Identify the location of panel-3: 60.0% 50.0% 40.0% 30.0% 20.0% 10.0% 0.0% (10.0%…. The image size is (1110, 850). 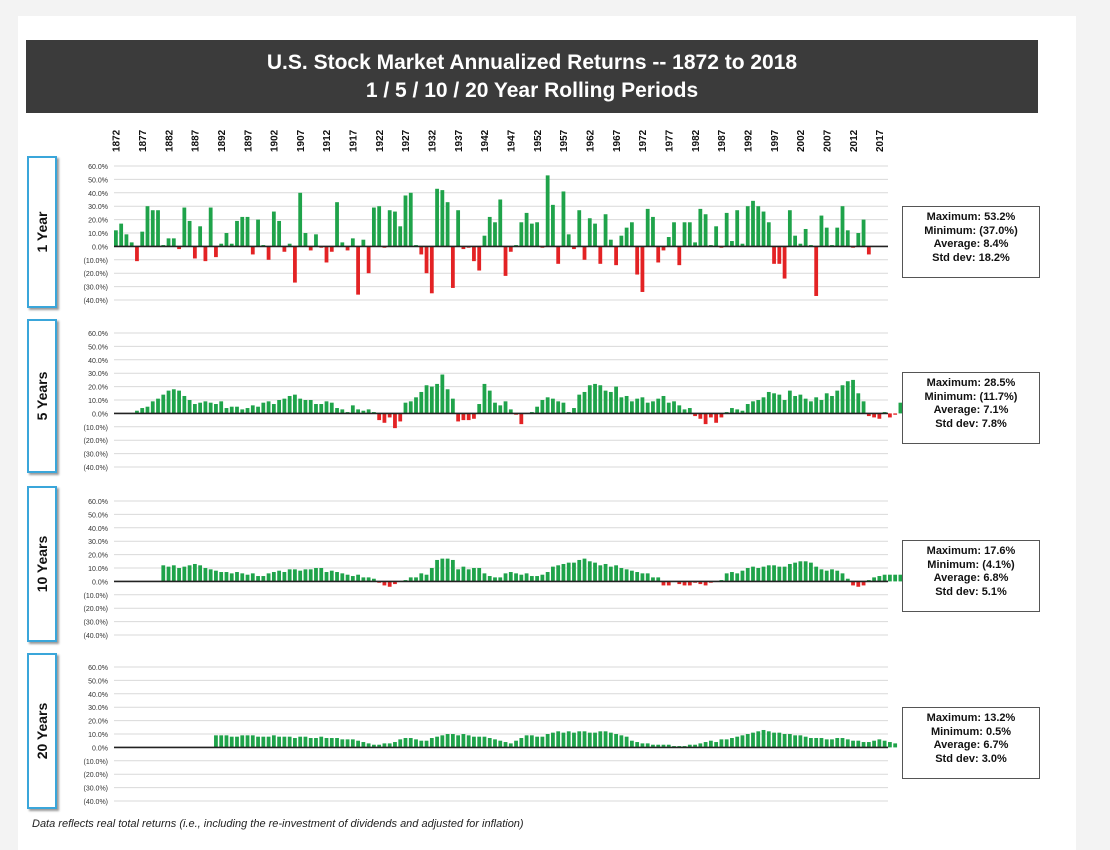
(490, 735).